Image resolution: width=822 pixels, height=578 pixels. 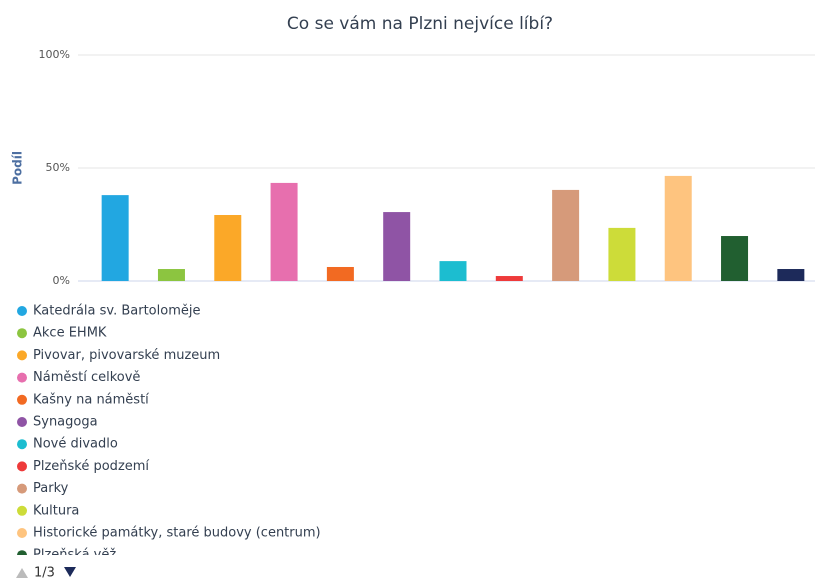 What do you see at coordinates (70, 572) in the screenshot?
I see `legend-next` at bounding box center [70, 572].